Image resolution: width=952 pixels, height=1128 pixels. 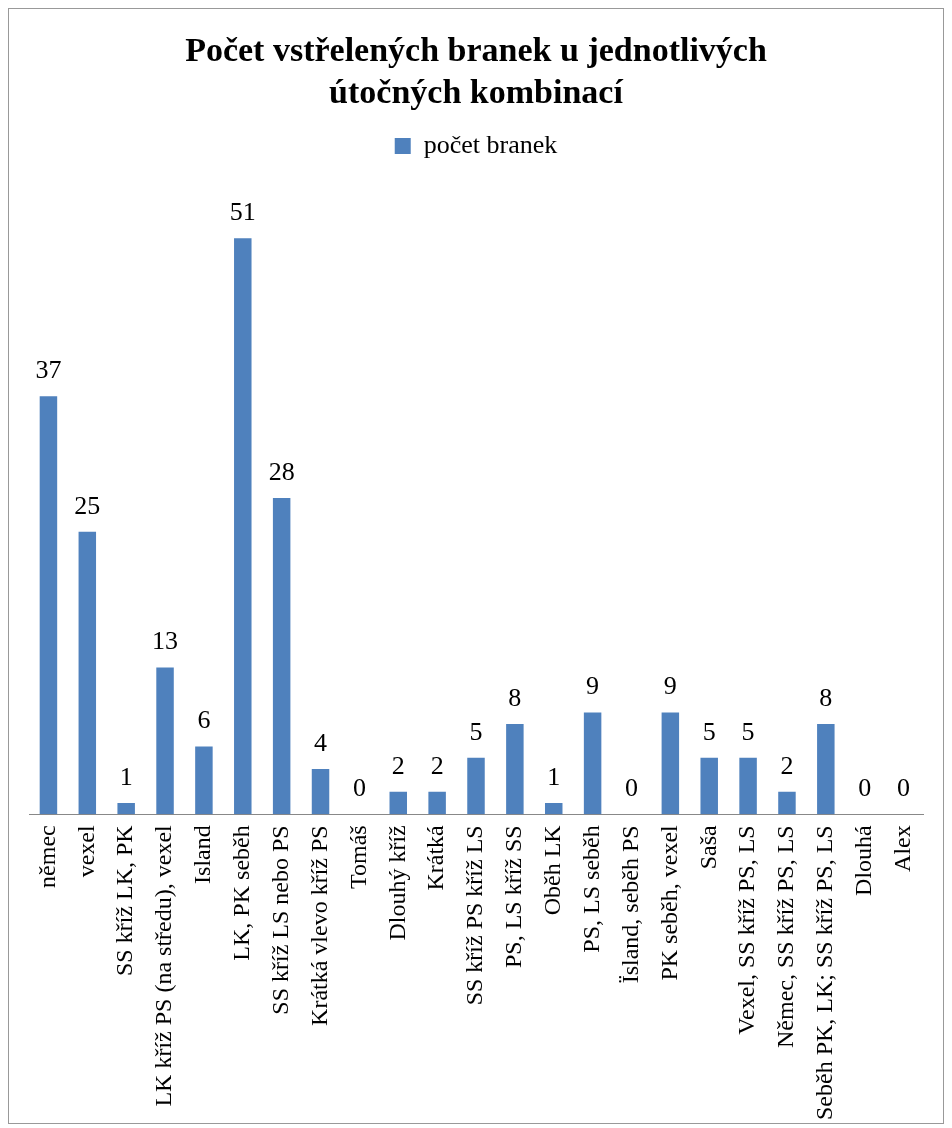 I want to click on data-label: 25, so click(x=87, y=505).